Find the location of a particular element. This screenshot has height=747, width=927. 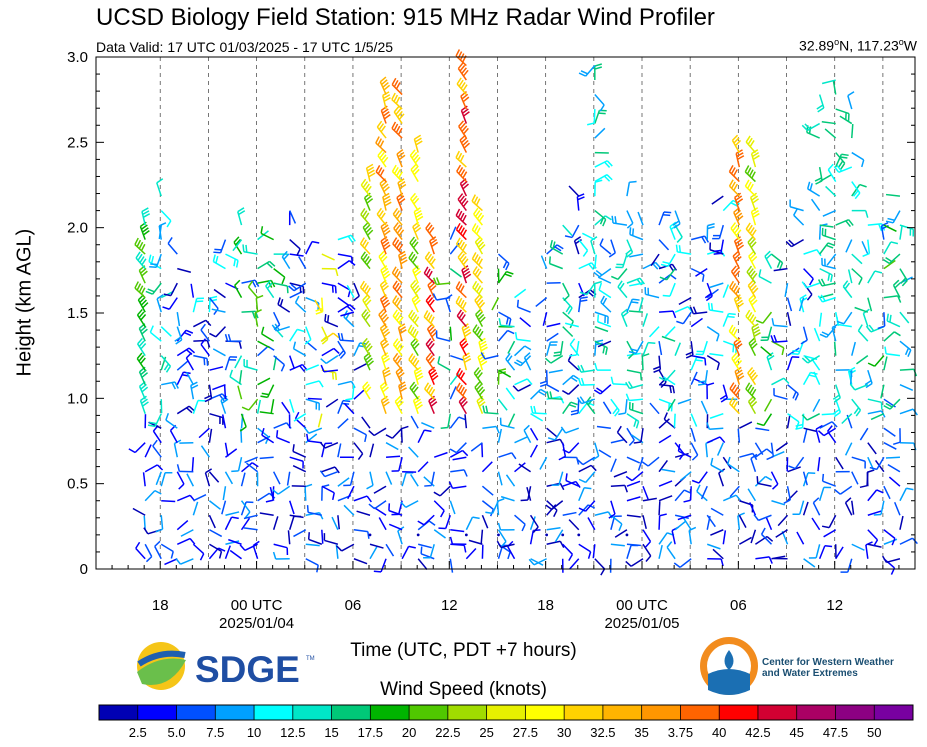

coord-lon-suffix: W is located at coordinates (910, 45).